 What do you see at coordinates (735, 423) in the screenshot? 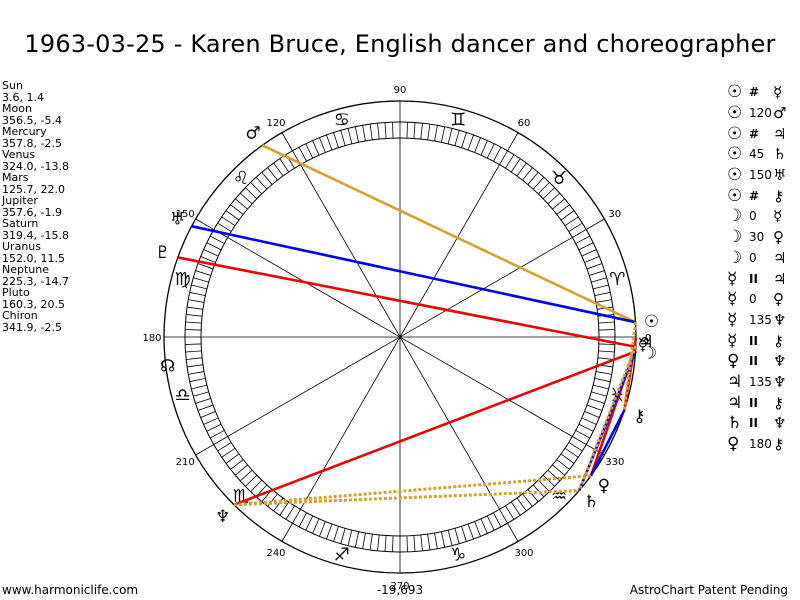
I see `aspect-planet1-glyph: ♄` at bounding box center [735, 423].